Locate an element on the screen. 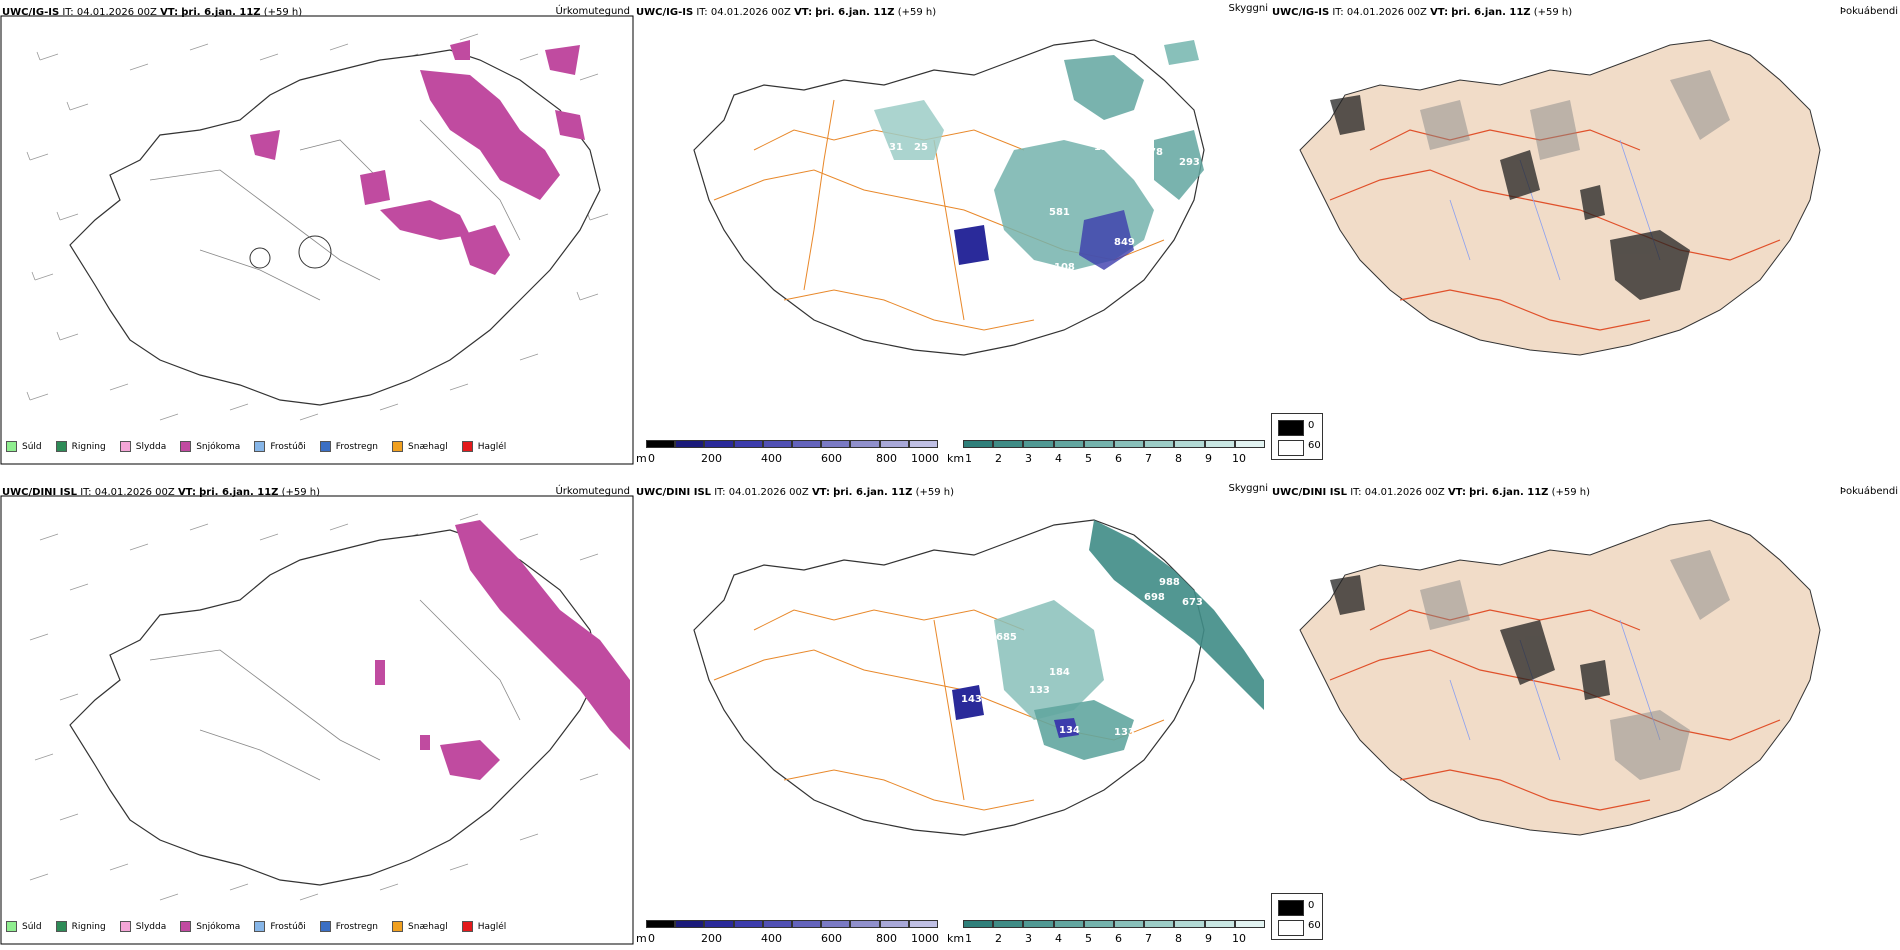  visibility-tick: 10 is located at coordinates (1239, 938).